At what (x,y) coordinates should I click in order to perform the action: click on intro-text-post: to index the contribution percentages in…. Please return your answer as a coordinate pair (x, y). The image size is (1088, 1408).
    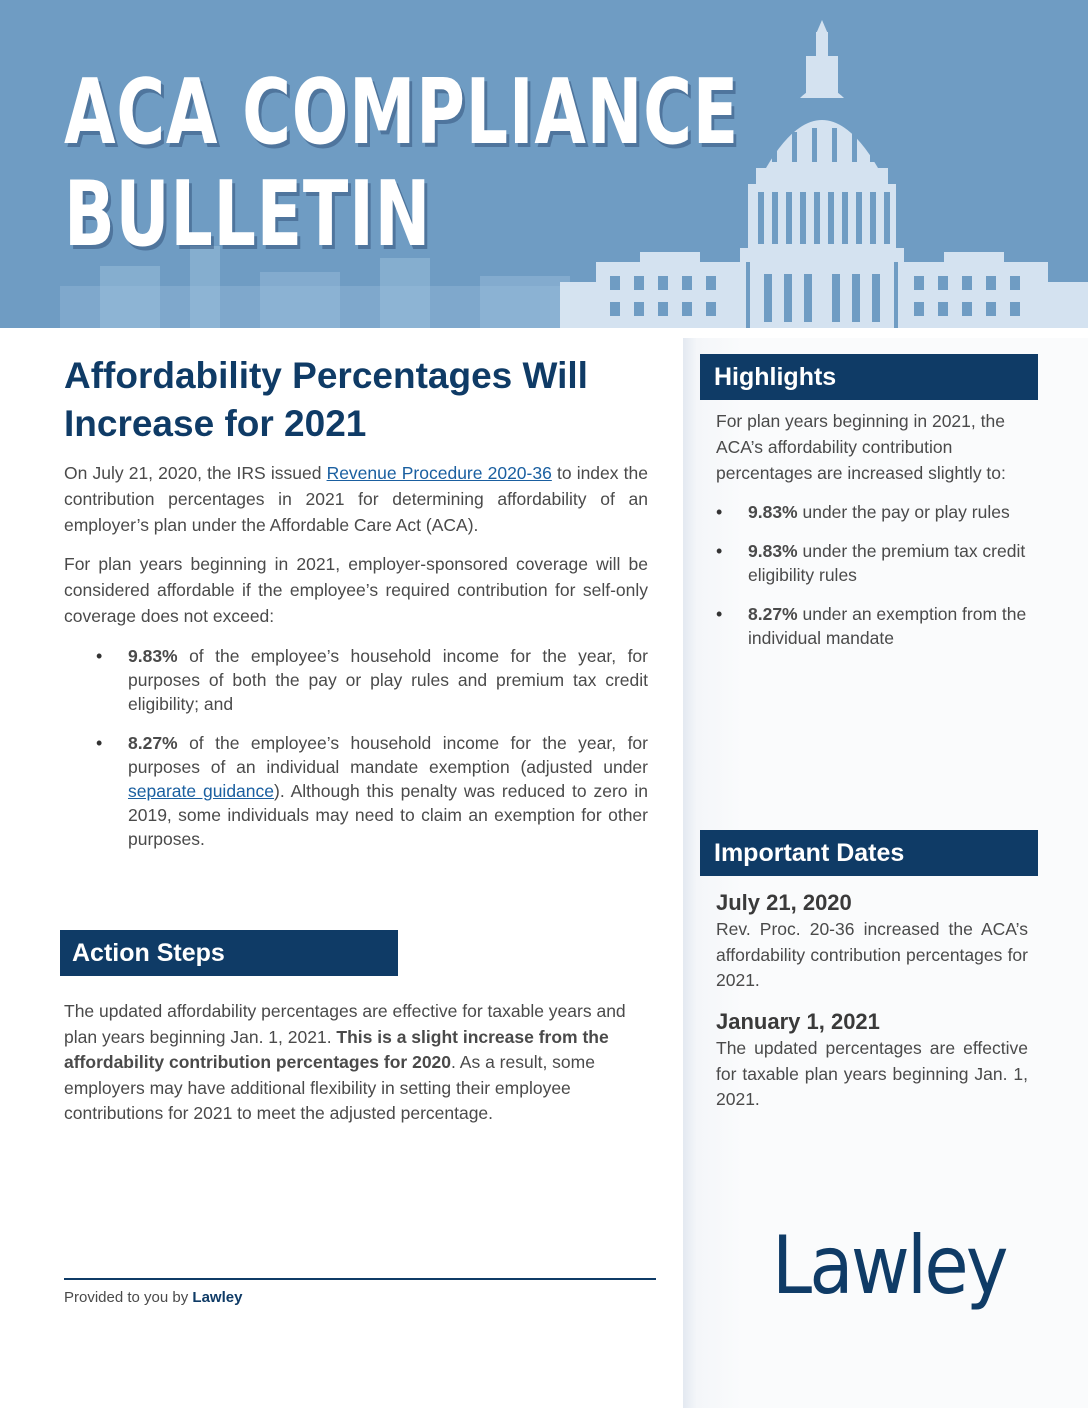
    Looking at the image, I should click on (356, 499).